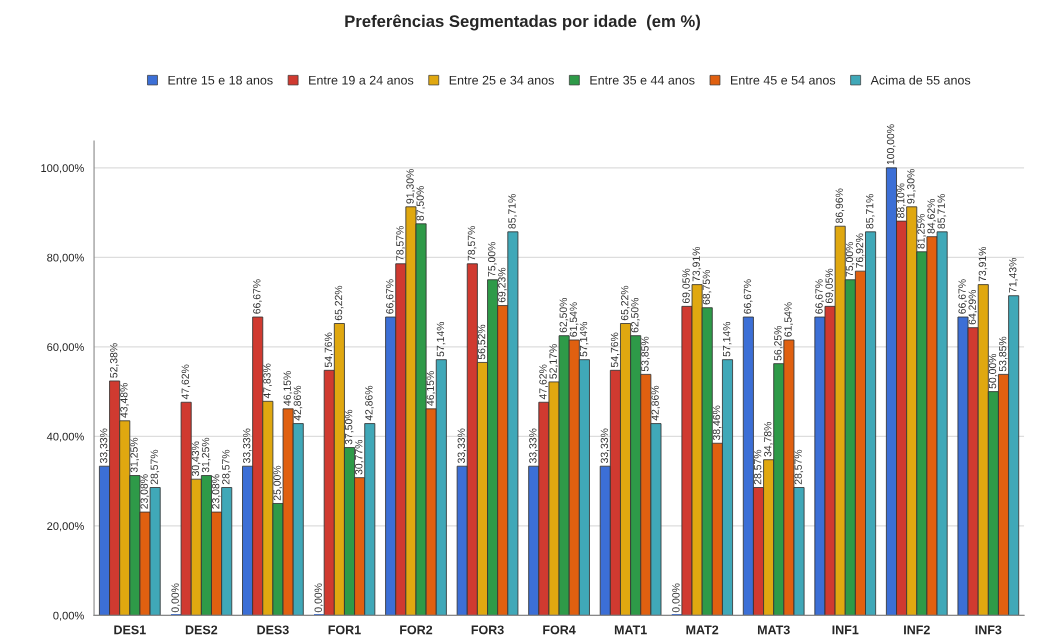 The height and width of the screenshot is (641, 1045). Describe the element at coordinates (522, 22) in the screenshot. I see `chart-title: Preferências Segmentadas por idade (em %)` at that location.